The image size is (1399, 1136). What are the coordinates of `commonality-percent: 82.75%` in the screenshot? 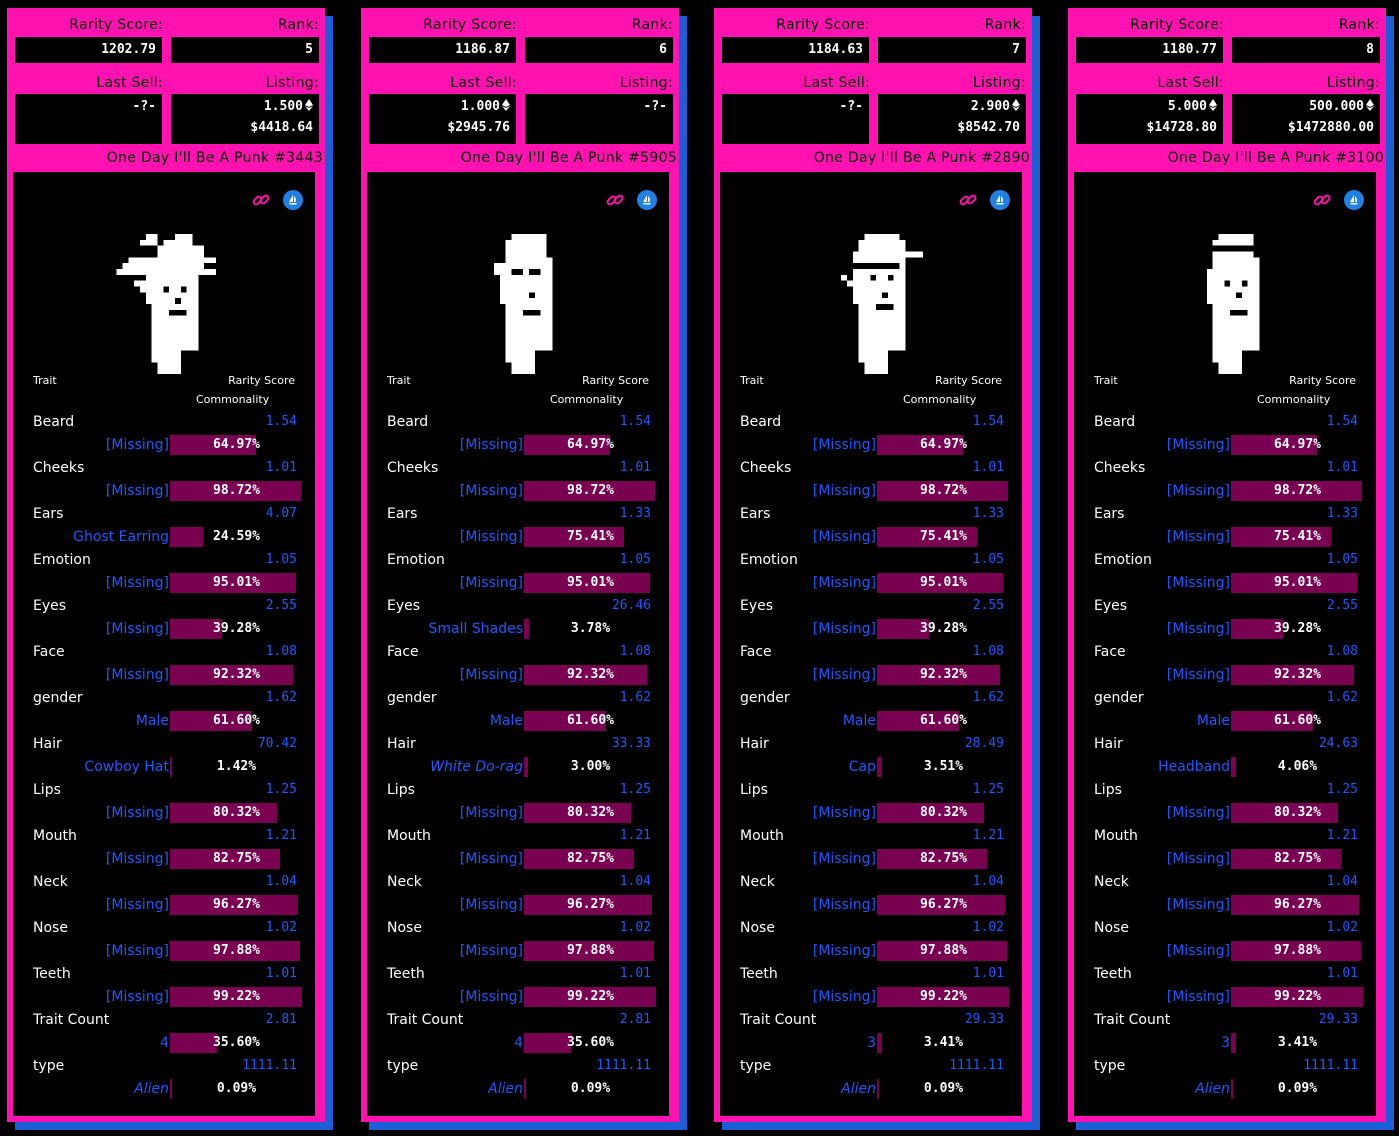 It's located at (943, 858).